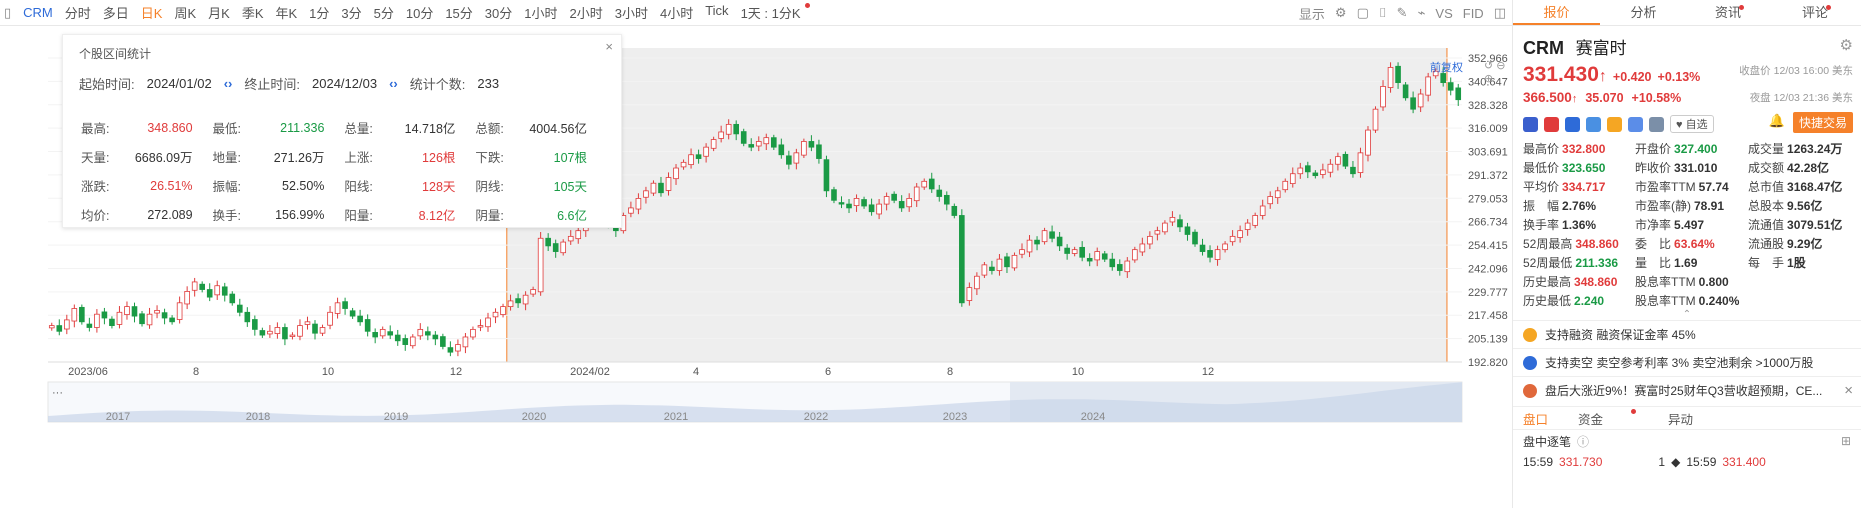 The image size is (1861, 511). Describe the element at coordinates (459, 13) in the screenshot. I see `period-tab: 15分` at that location.